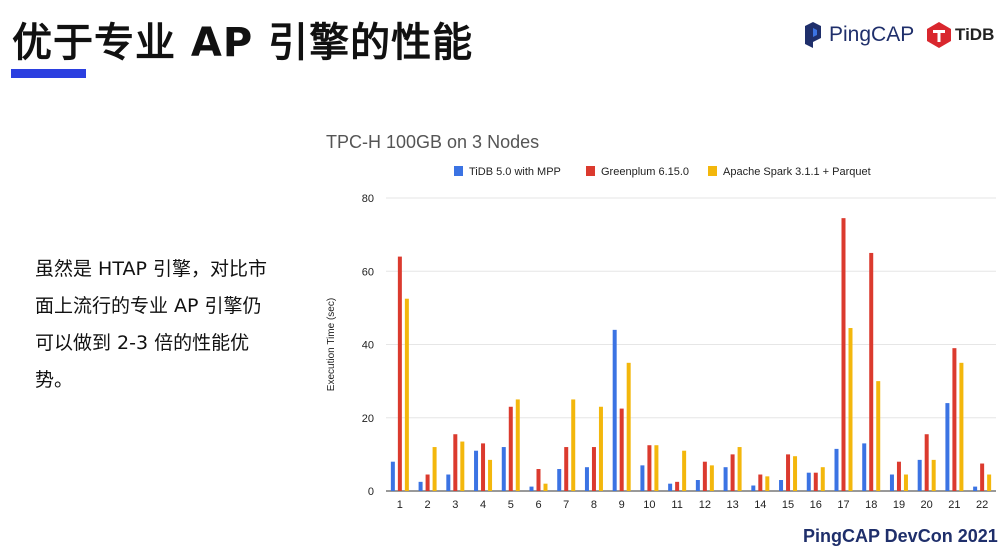 The height and width of the screenshot is (549, 1000). I want to click on x-tick-label: 3, so click(455, 505).